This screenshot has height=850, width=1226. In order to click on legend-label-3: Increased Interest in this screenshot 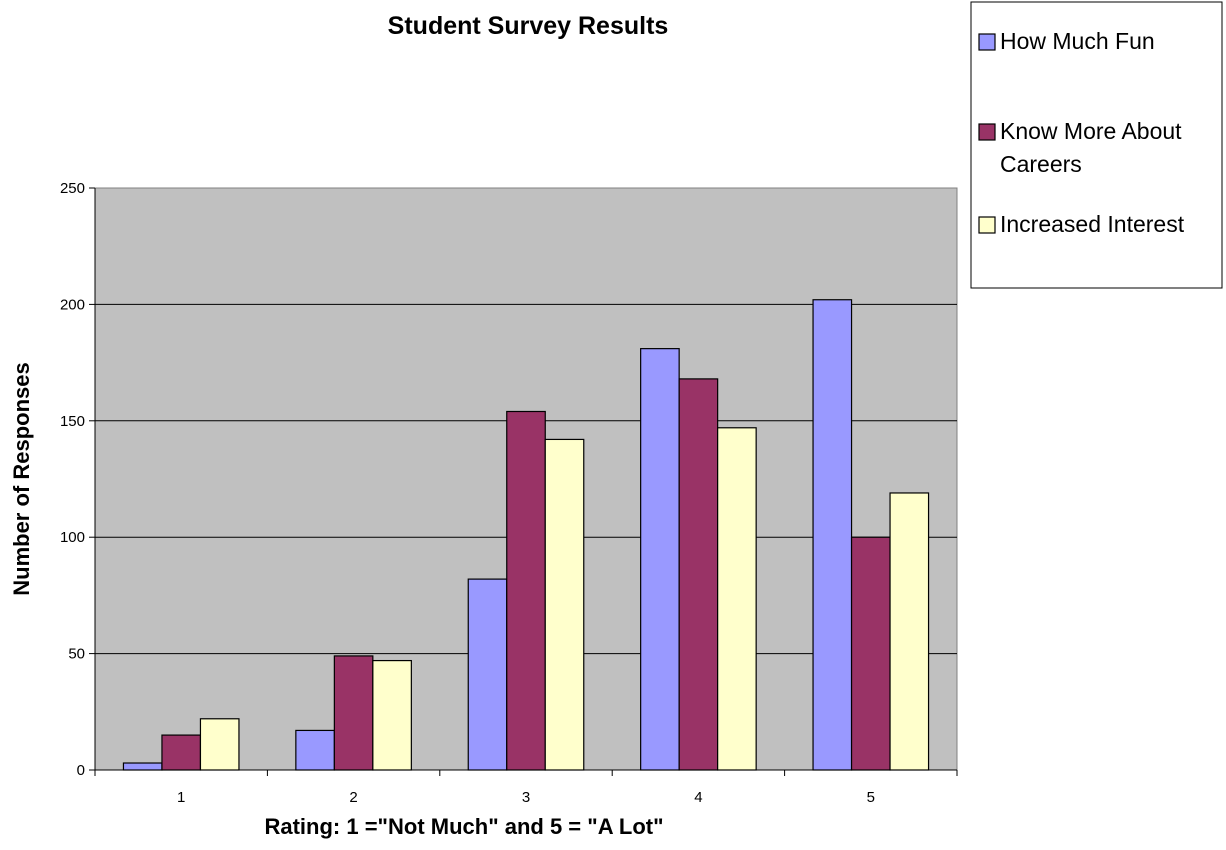, I will do `click(1092, 224)`.